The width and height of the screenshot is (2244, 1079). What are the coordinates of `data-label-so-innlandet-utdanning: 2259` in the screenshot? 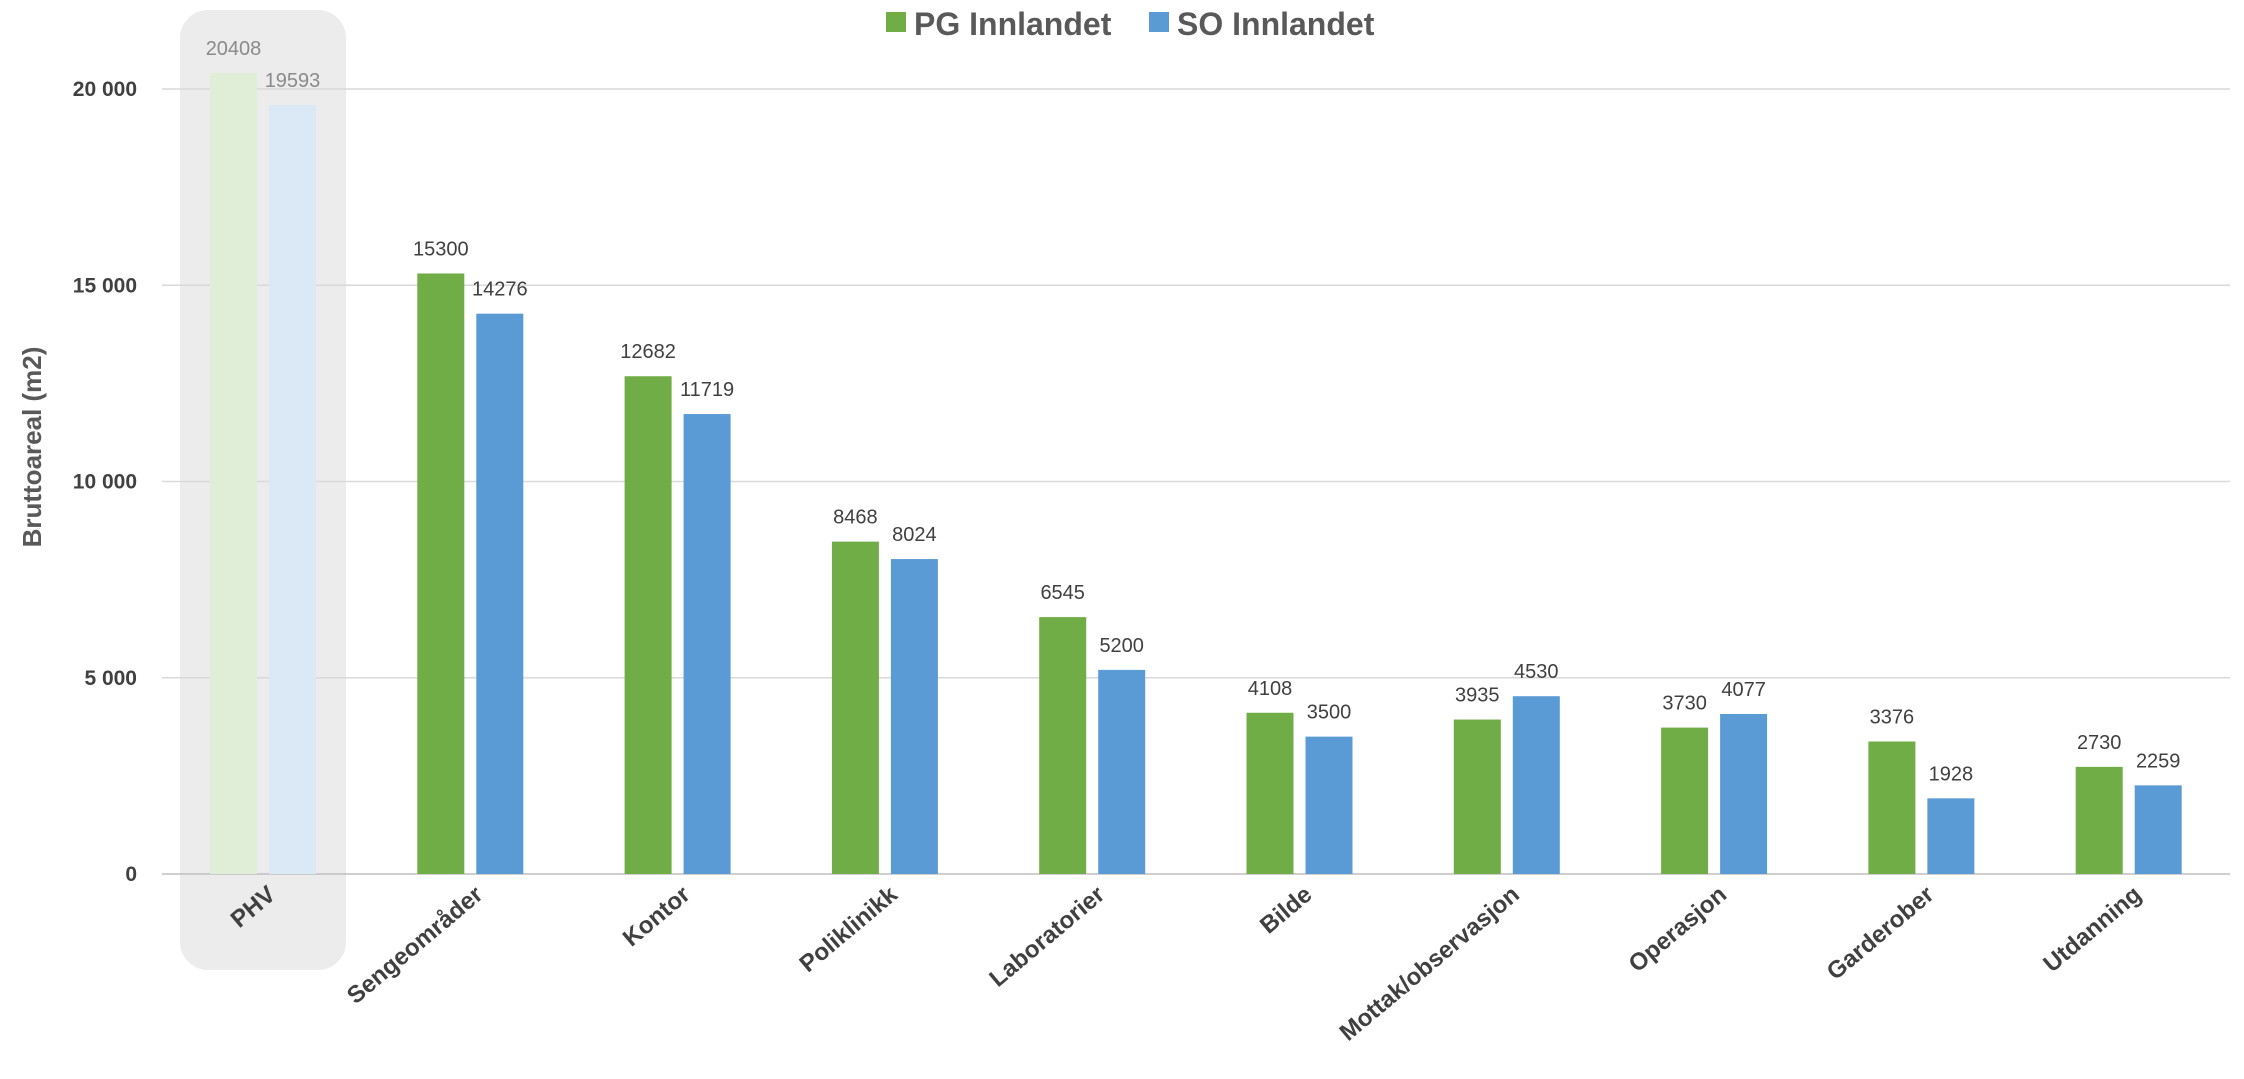 It's located at (2158, 761).